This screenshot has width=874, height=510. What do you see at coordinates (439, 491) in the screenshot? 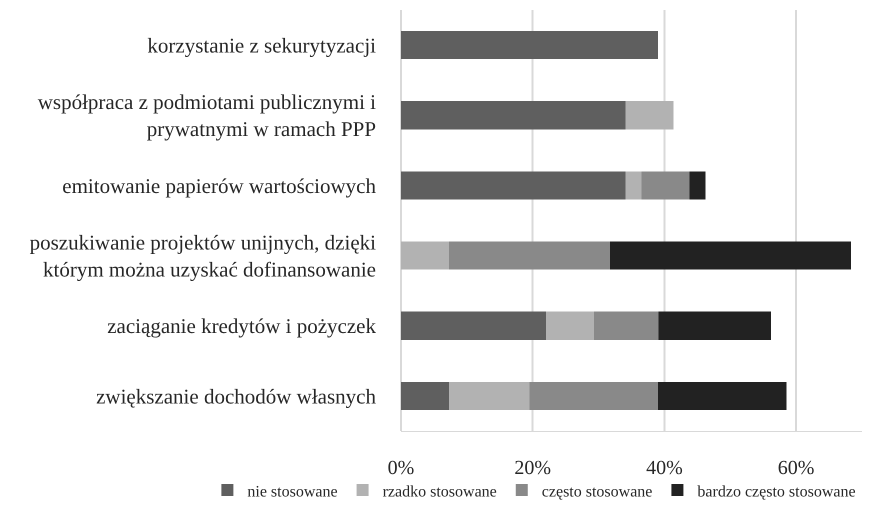
I see `legend-label: rzadko stosowane` at bounding box center [439, 491].